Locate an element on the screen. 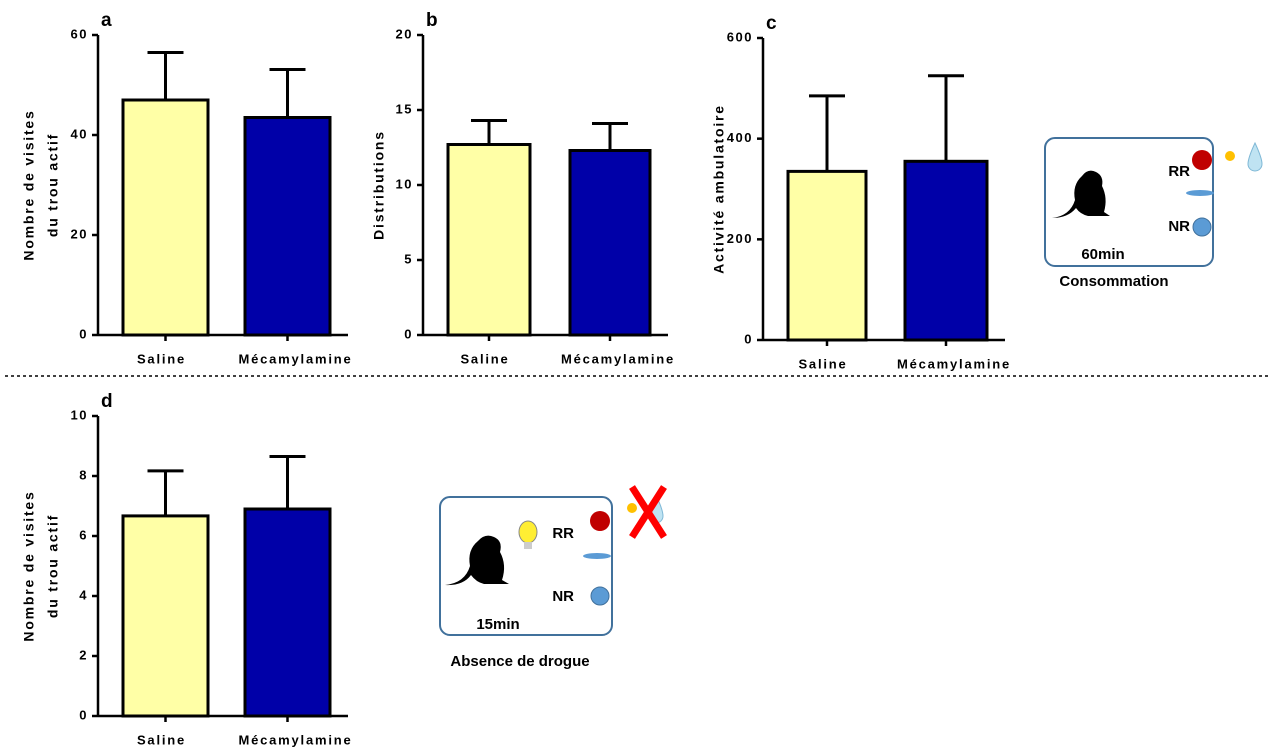  diagram-consommation: RR NR 60min Consommation is located at coordinates (1153, 213).